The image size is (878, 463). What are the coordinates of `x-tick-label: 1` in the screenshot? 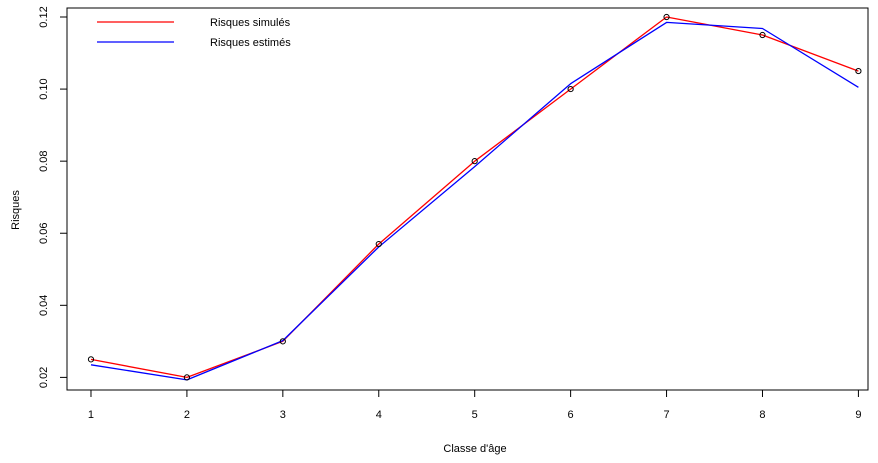 It's located at (91, 415).